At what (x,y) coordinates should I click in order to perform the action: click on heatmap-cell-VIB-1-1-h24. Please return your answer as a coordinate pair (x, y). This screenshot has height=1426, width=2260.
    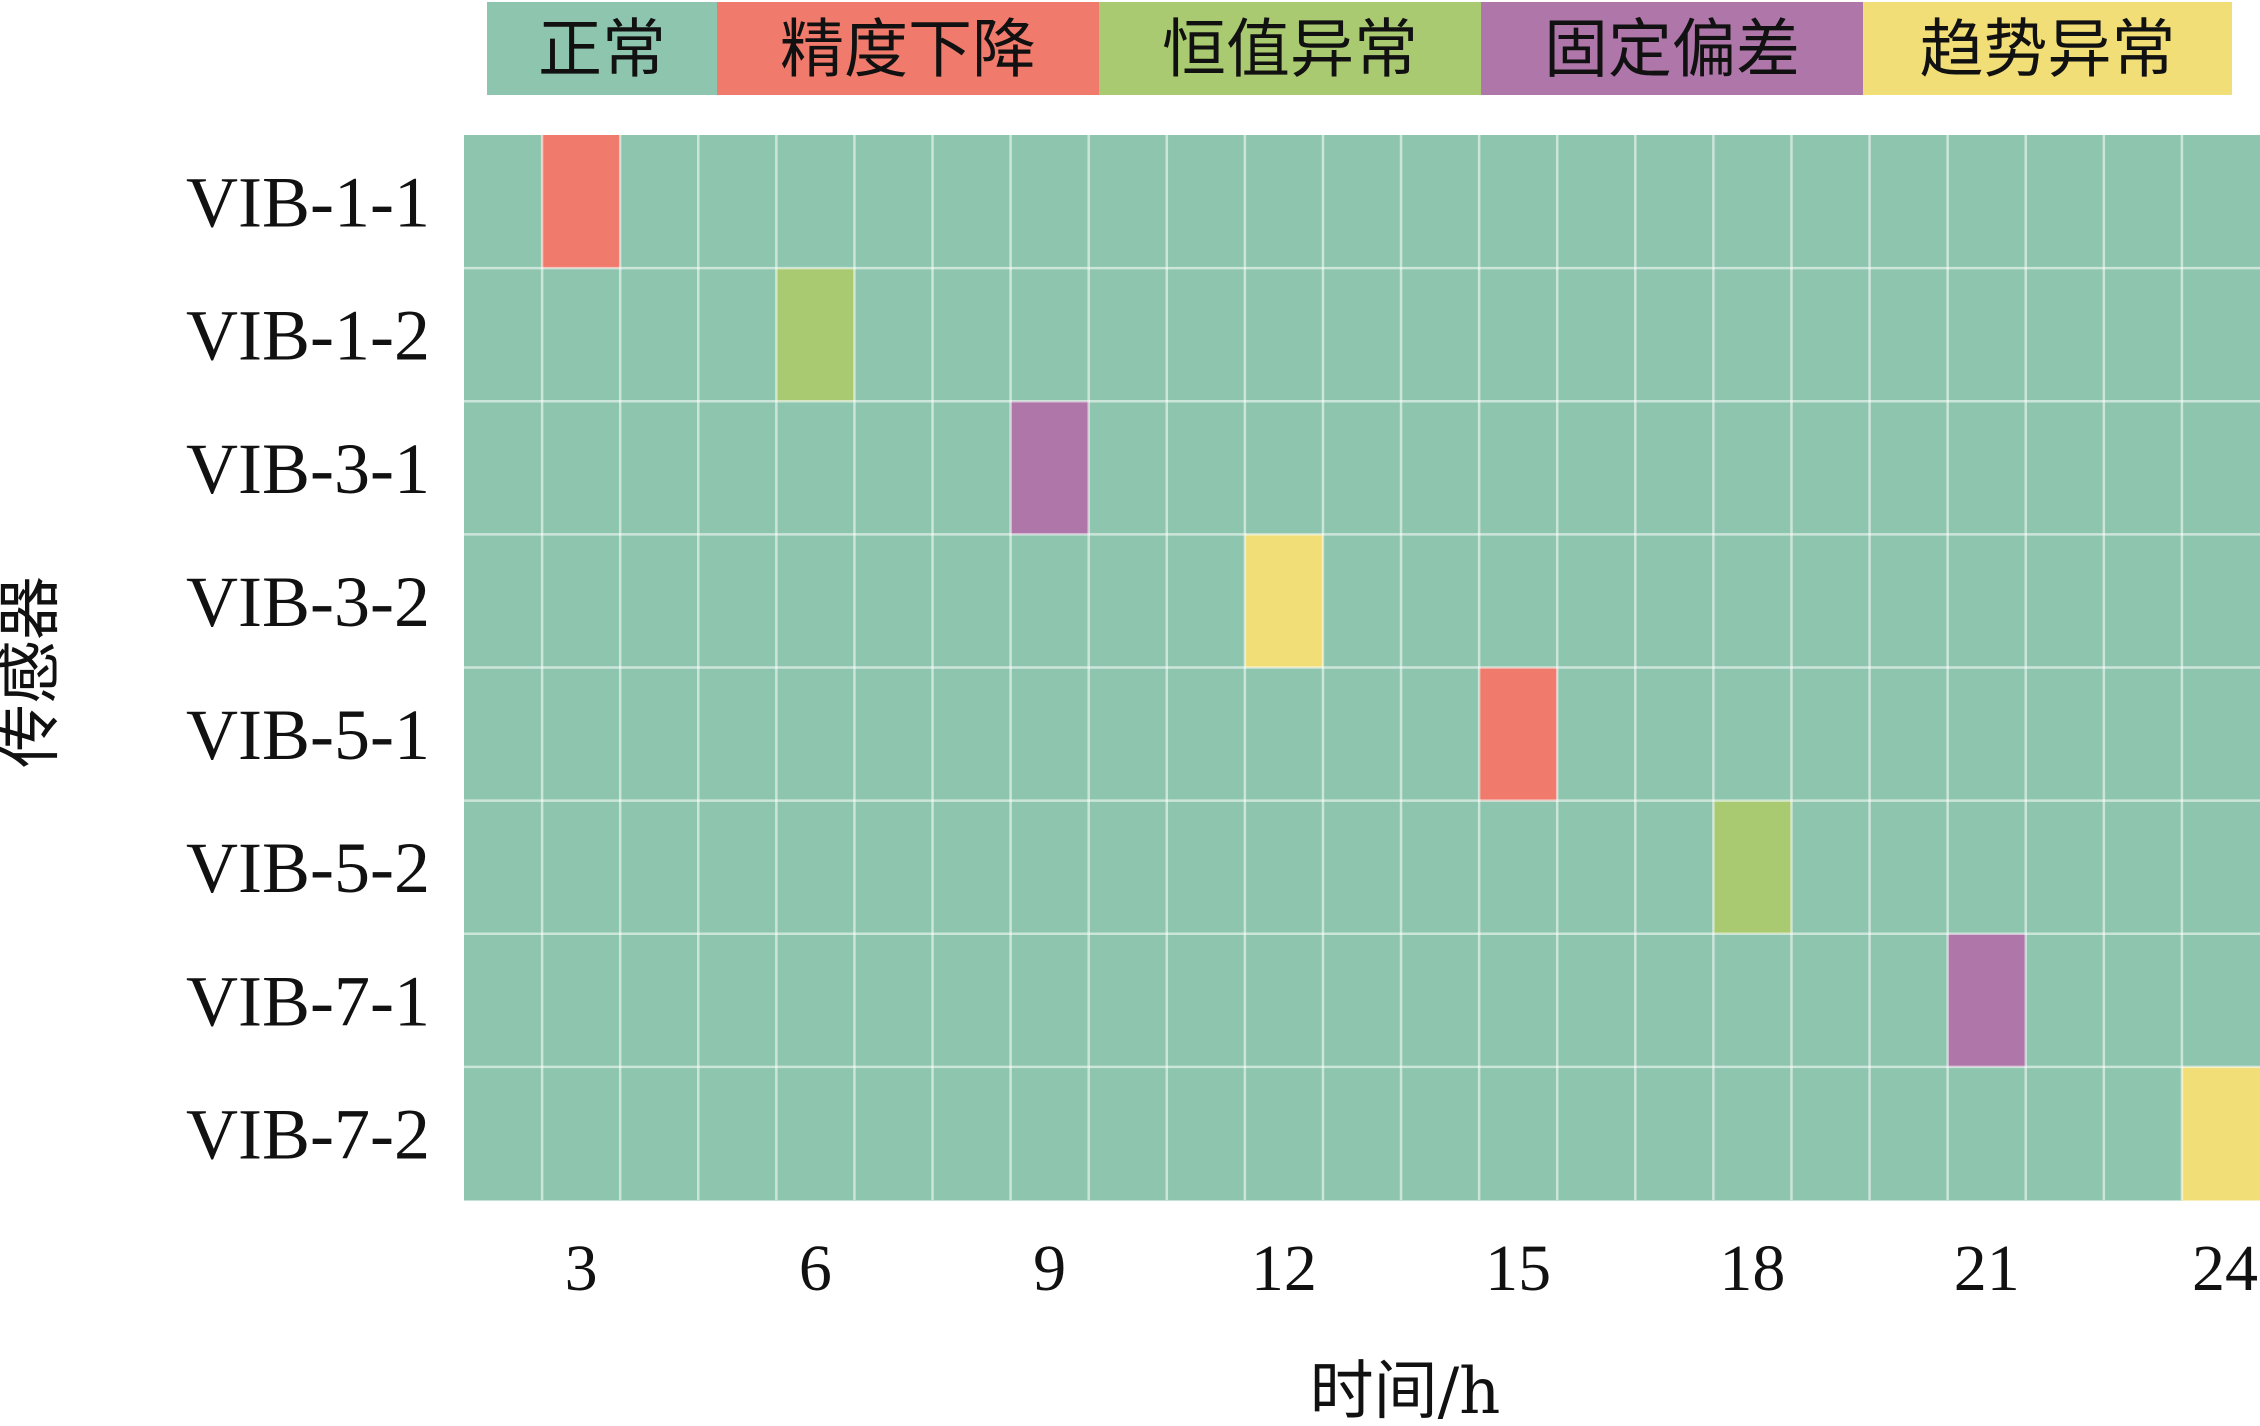
    Looking at the image, I should click on (2220, 202).